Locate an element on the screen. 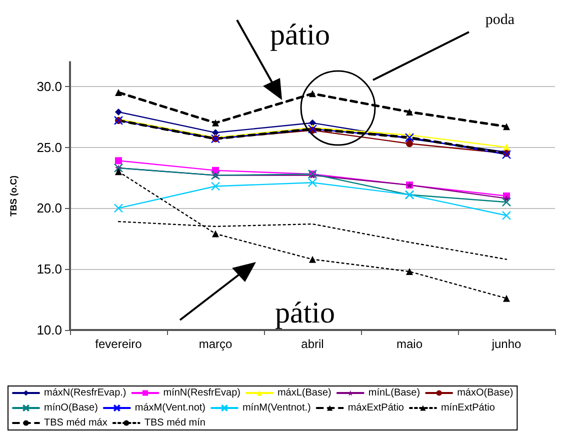 Image resolution: width=565 pixels, height=432 pixels. legend-label: máxExtPátio is located at coordinates (376, 408).